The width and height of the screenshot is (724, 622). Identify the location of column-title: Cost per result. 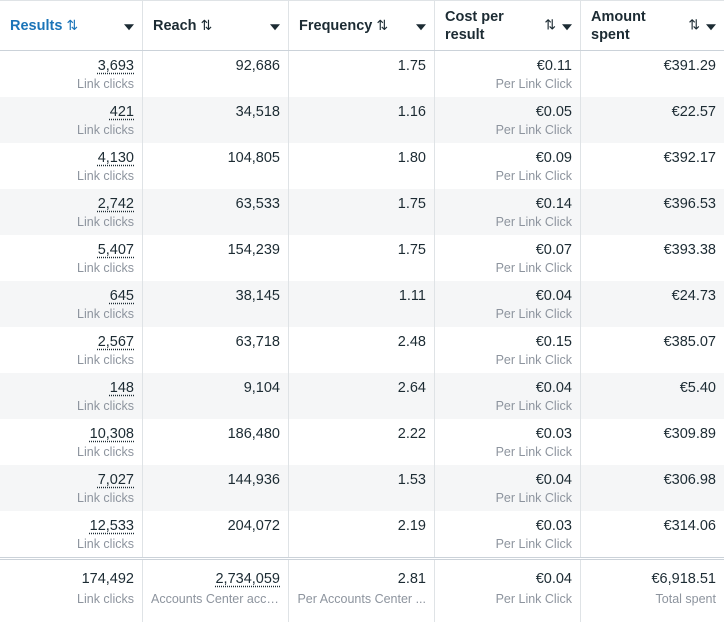
(474, 25).